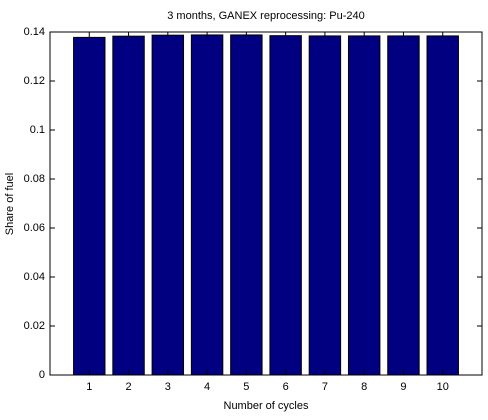  What do you see at coordinates (89, 387) in the screenshot?
I see `x-tick-label: 1` at bounding box center [89, 387].